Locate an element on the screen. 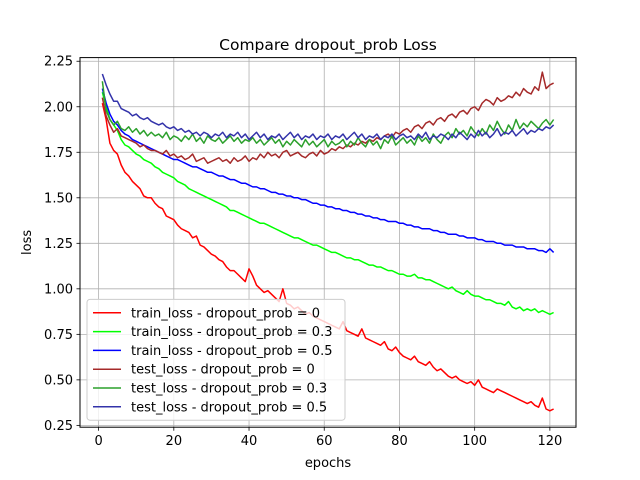 This screenshot has width=640, height=480. x-tick-label: 80 is located at coordinates (399, 441).